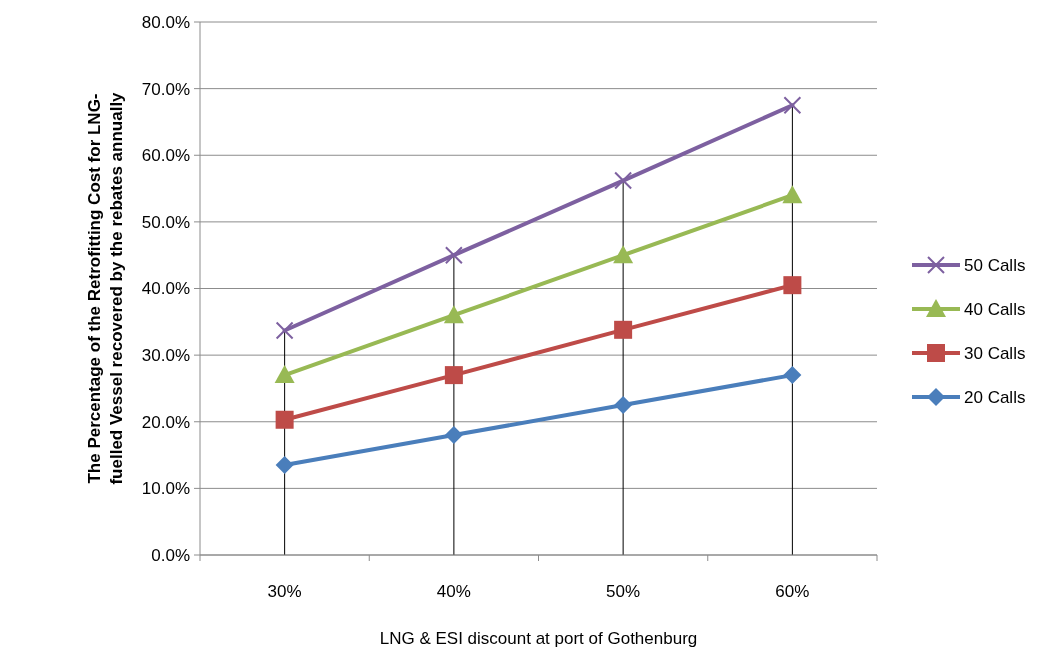 The image size is (1063, 652). Describe the element at coordinates (284, 591) in the screenshot. I see `x-tick-label: 30%` at that location.